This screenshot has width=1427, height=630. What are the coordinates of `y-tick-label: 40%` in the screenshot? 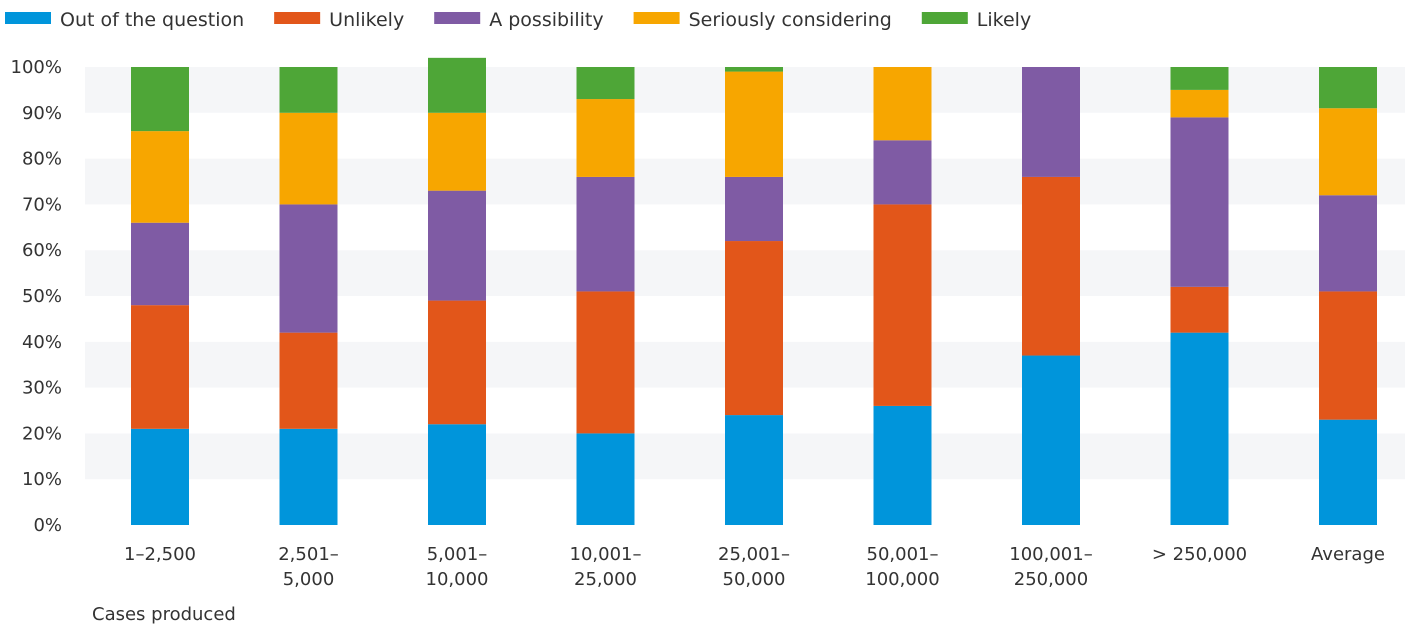 It's located at (42, 342).